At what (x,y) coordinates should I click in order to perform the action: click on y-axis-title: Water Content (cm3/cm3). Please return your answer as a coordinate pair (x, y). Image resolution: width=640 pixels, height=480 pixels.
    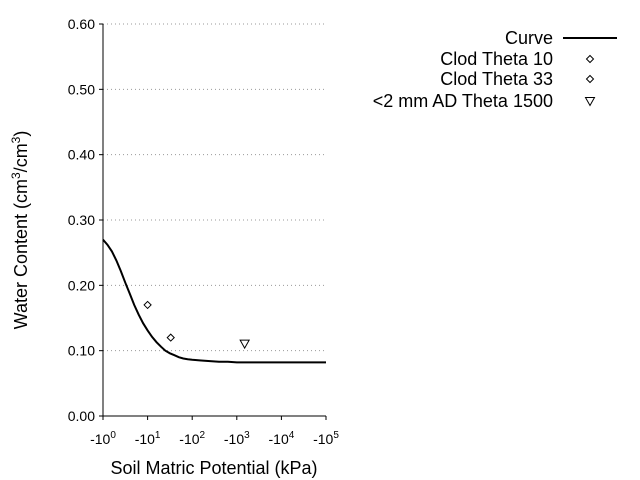
    Looking at the image, I should click on (20, 230).